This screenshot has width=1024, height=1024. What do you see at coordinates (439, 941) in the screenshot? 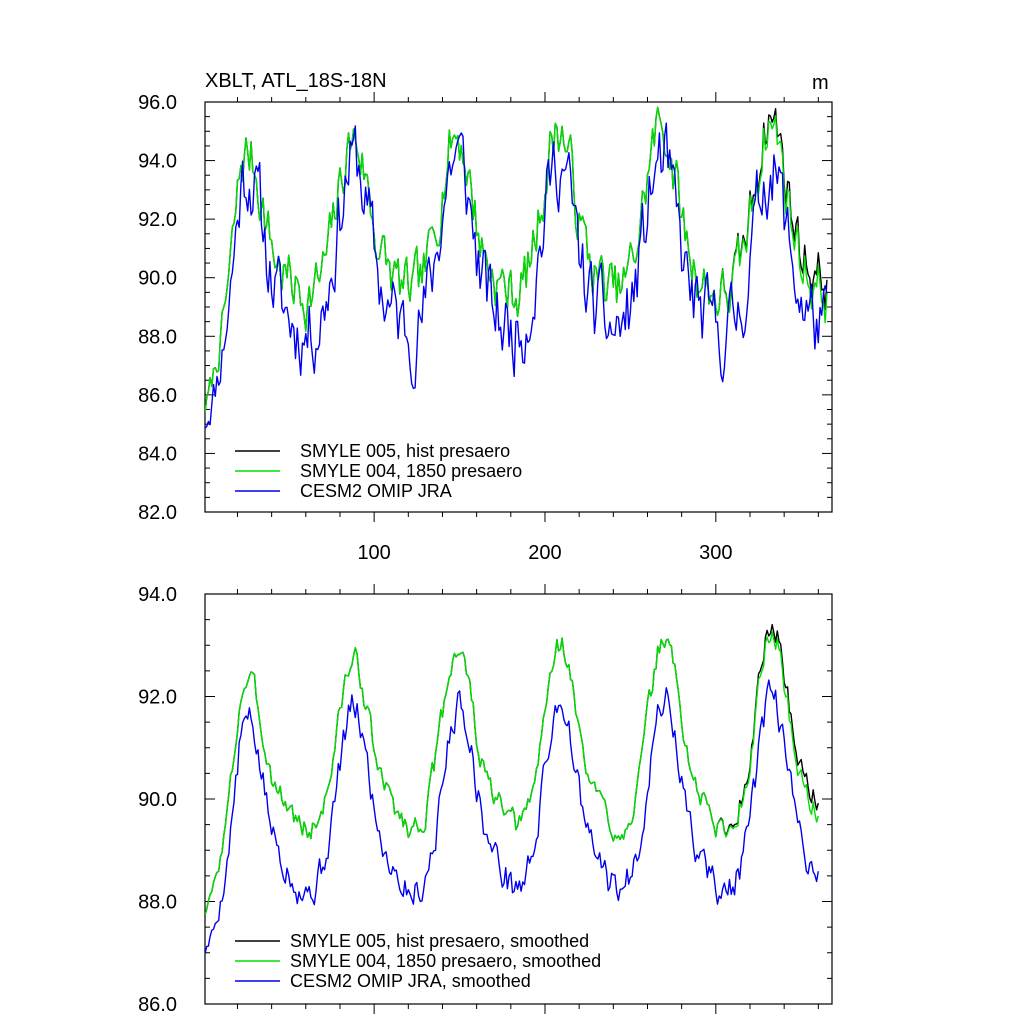
I see `legend-label: SMYLE 005, hist presaero, smoothed` at bounding box center [439, 941].